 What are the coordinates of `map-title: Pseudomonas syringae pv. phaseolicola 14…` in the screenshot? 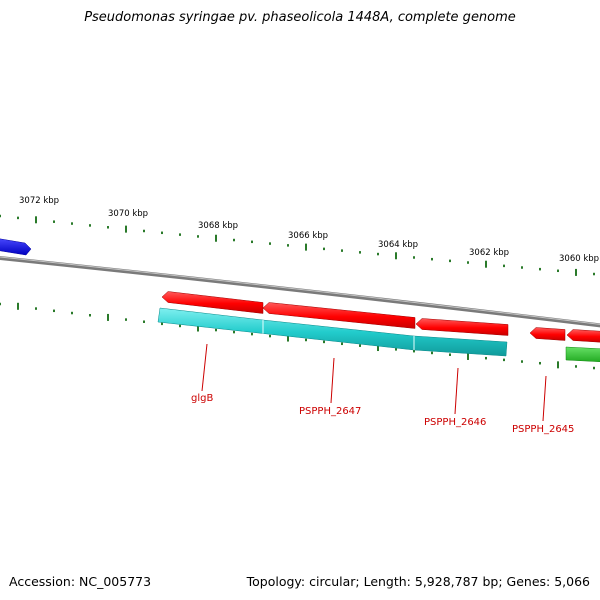 It's located at (300, 17).